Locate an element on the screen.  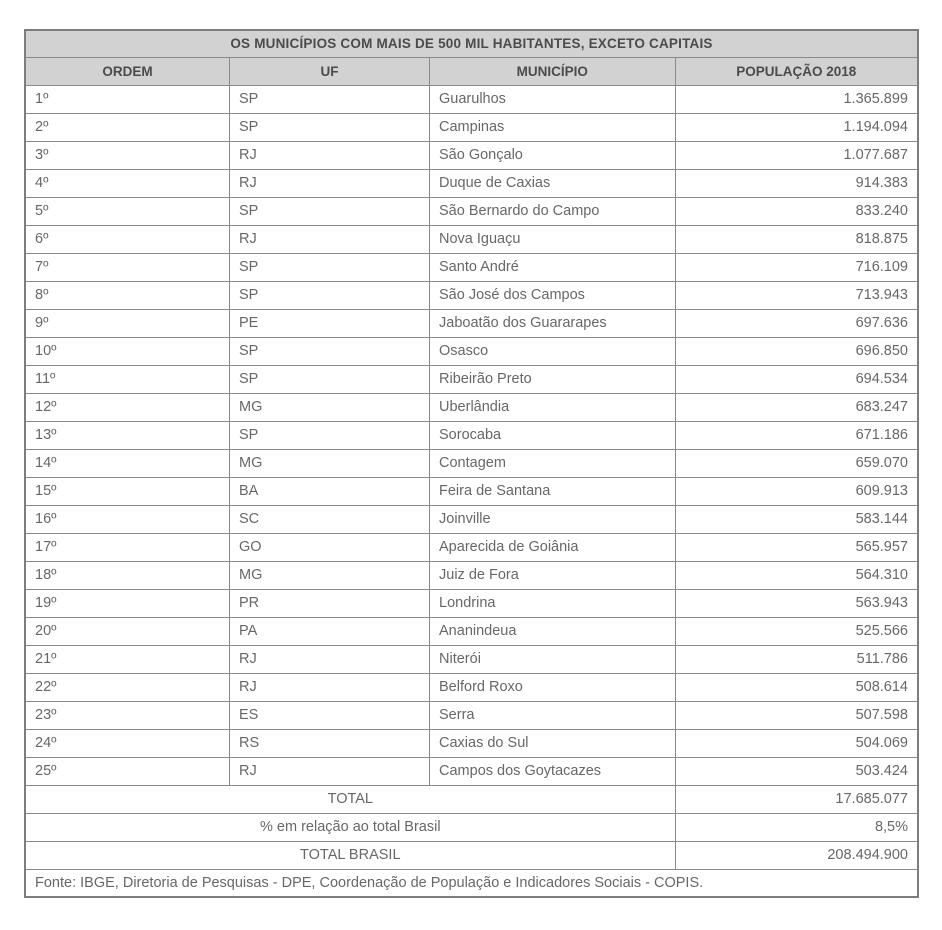
municipio-cell: Caxias do Sul is located at coordinates (552, 743).